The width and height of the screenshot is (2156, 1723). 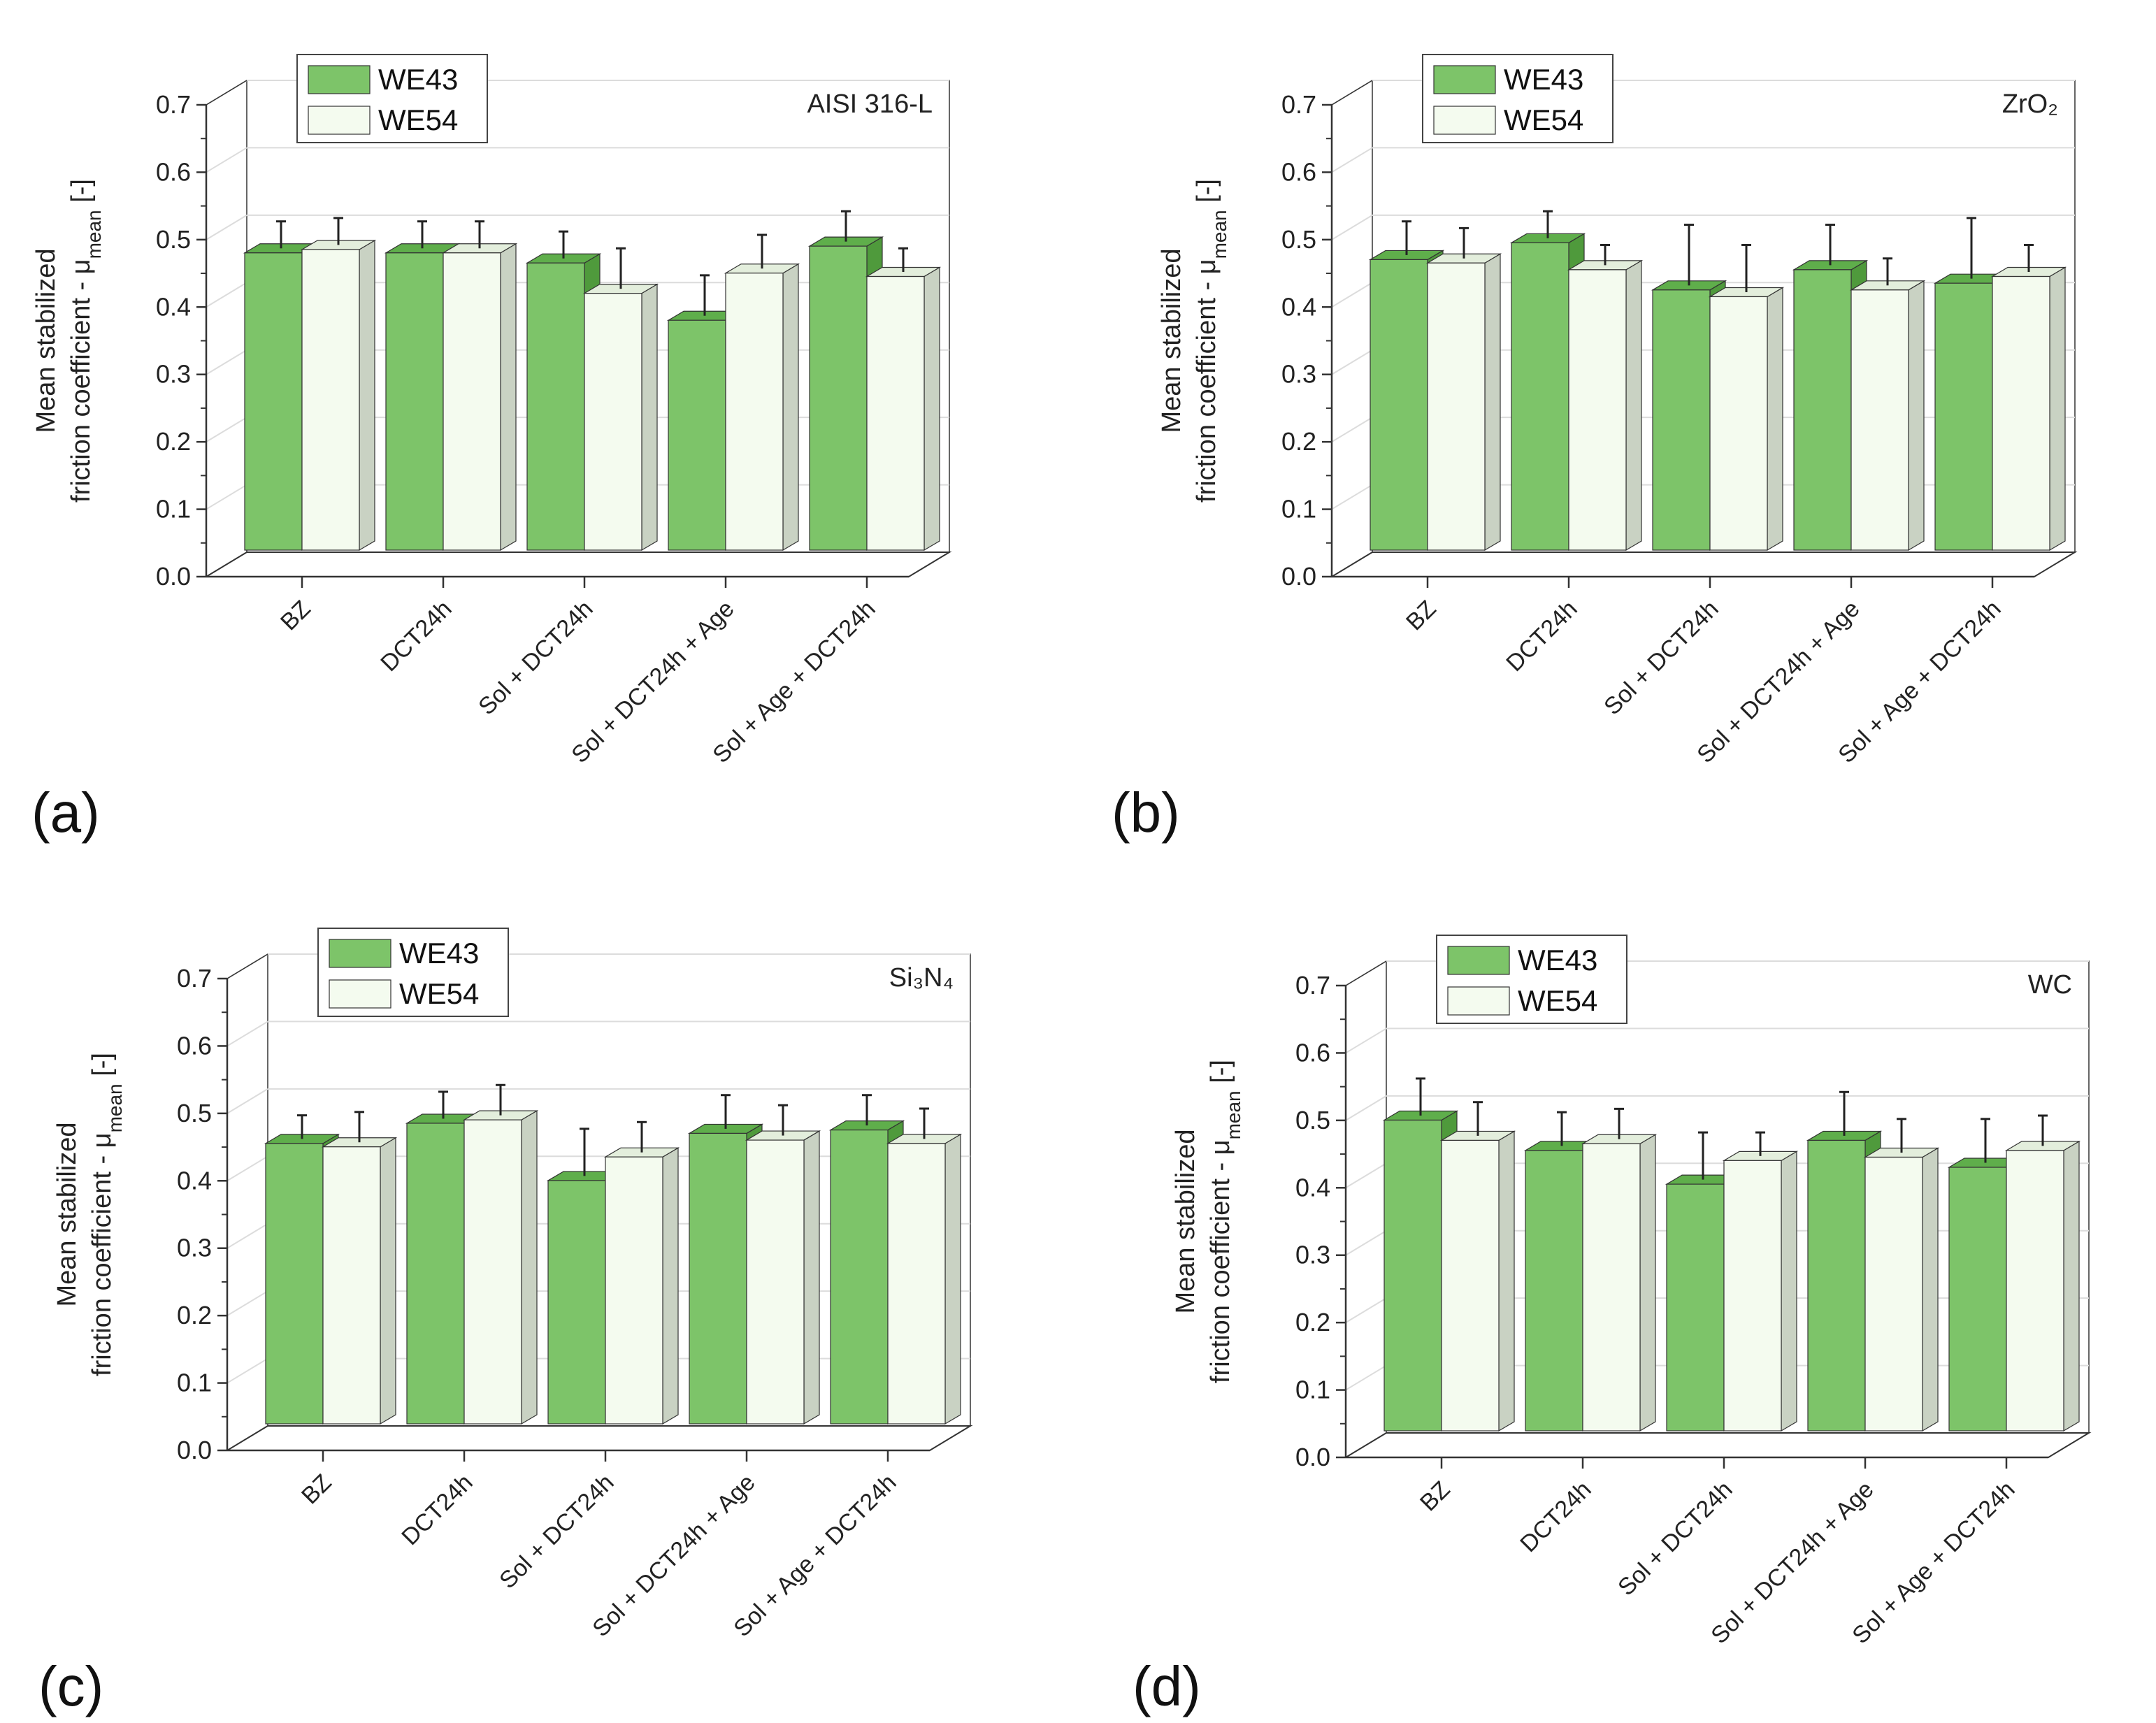 I want to click on x-tick-label: BZ, so click(x=1435, y=1496).